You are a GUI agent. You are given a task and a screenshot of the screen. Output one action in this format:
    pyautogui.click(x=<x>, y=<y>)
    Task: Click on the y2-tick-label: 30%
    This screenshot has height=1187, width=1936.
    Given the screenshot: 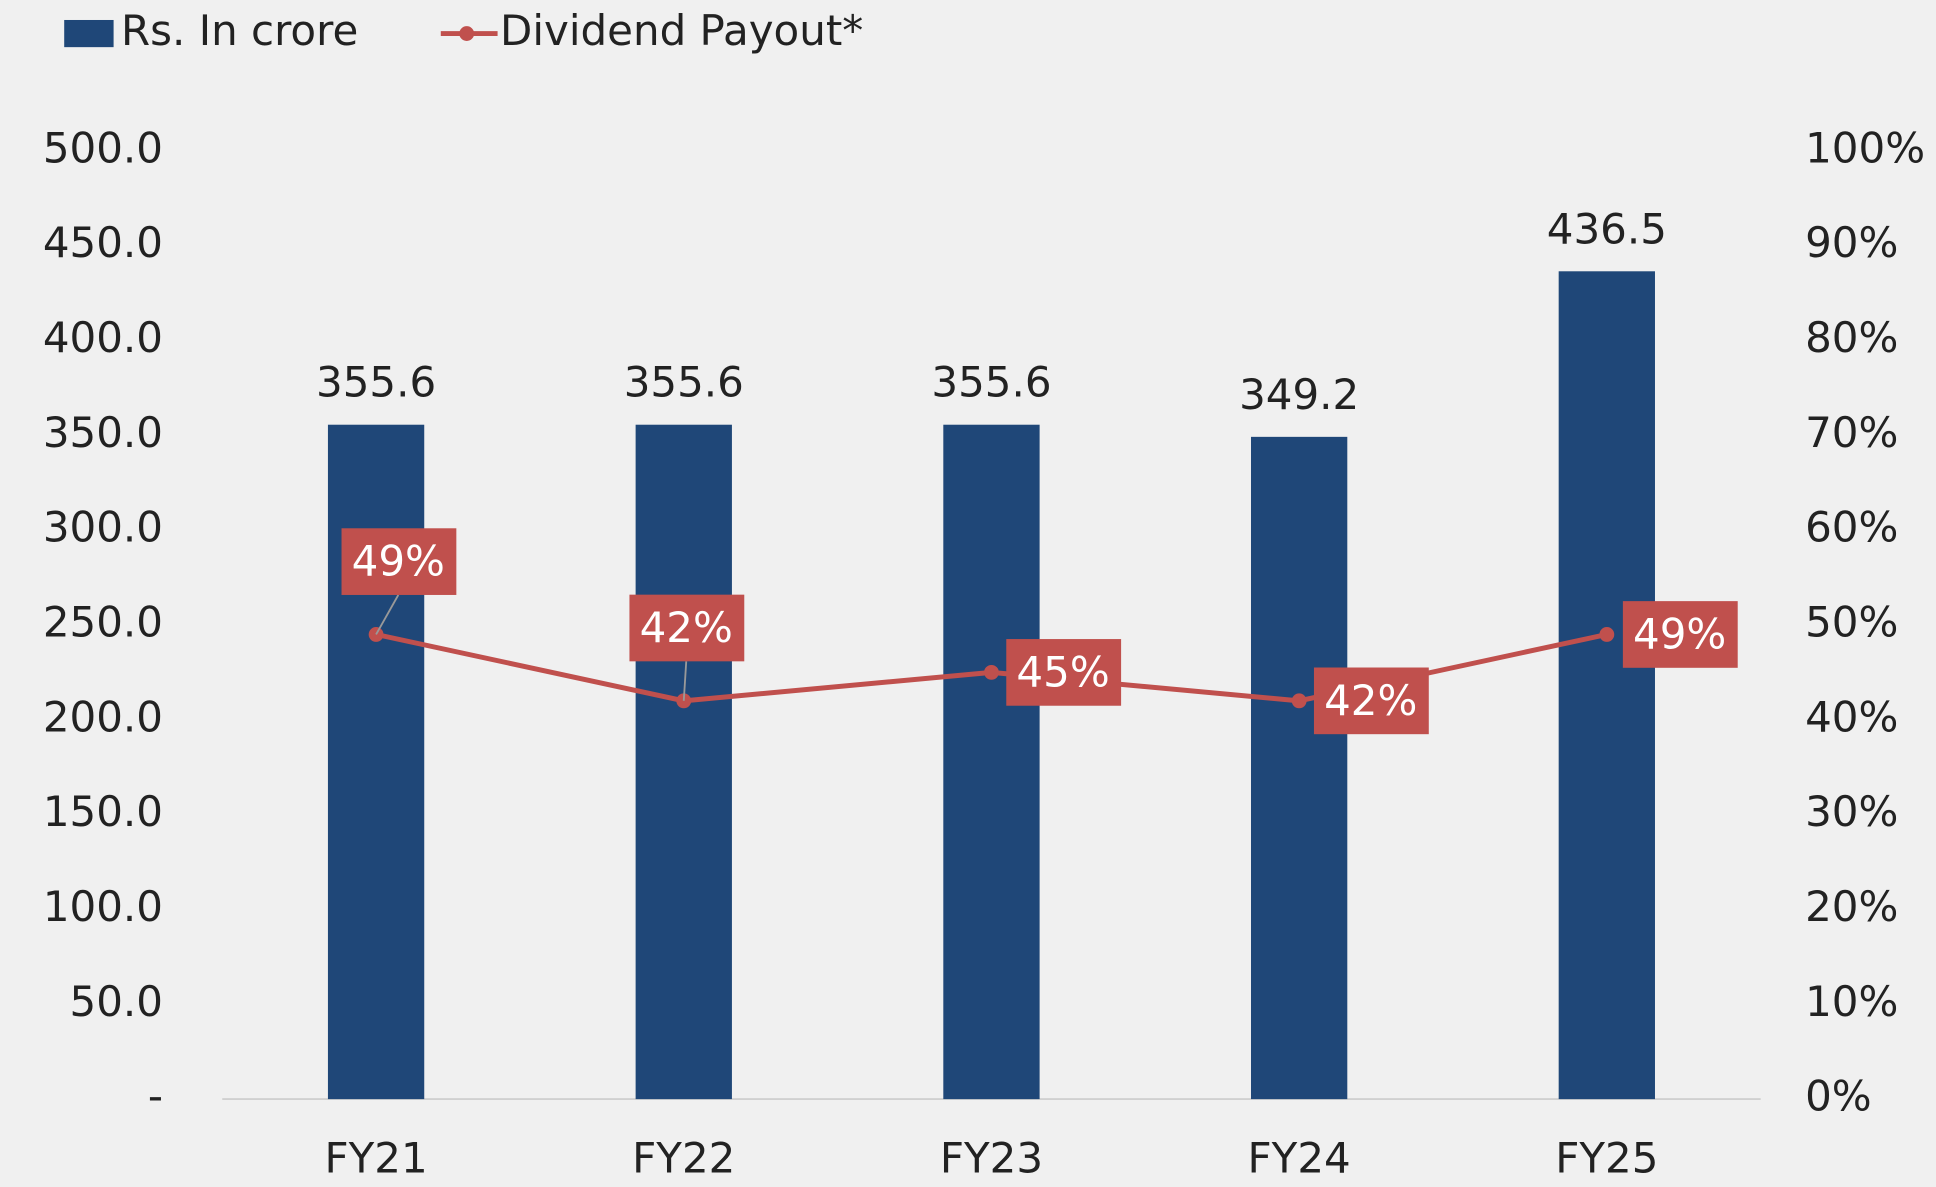 What is the action you would take?
    pyautogui.click(x=1851, y=811)
    